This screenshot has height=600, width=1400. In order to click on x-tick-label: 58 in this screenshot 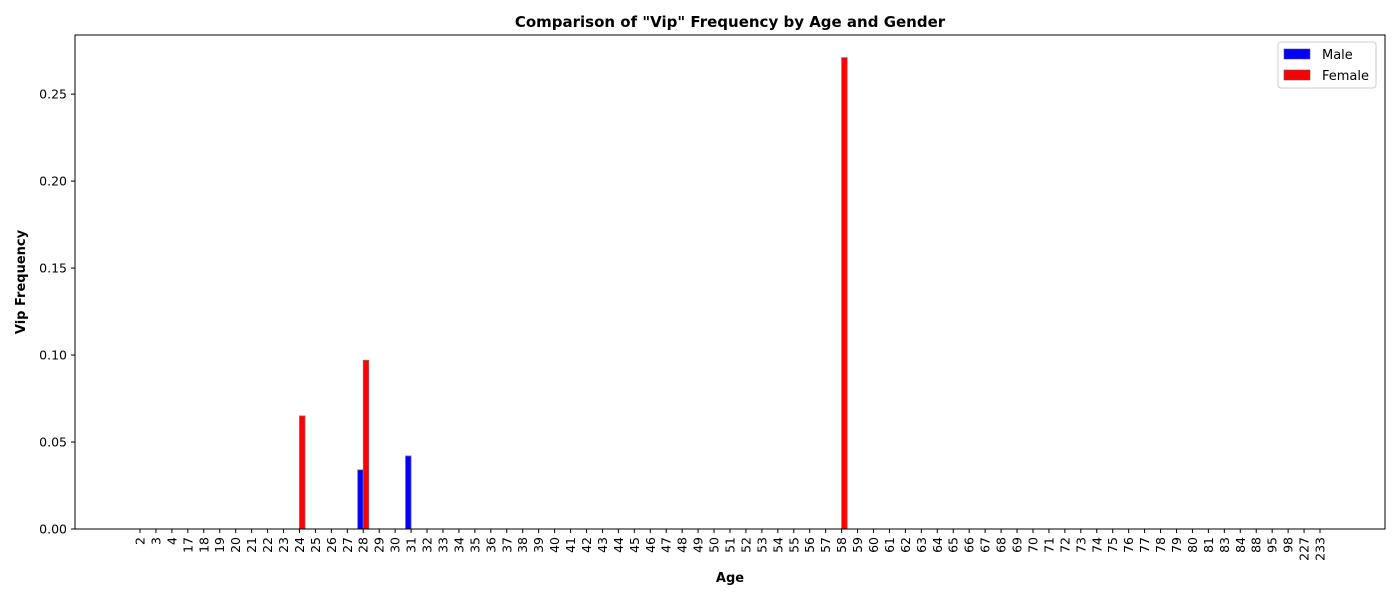, I will do `click(841, 545)`.